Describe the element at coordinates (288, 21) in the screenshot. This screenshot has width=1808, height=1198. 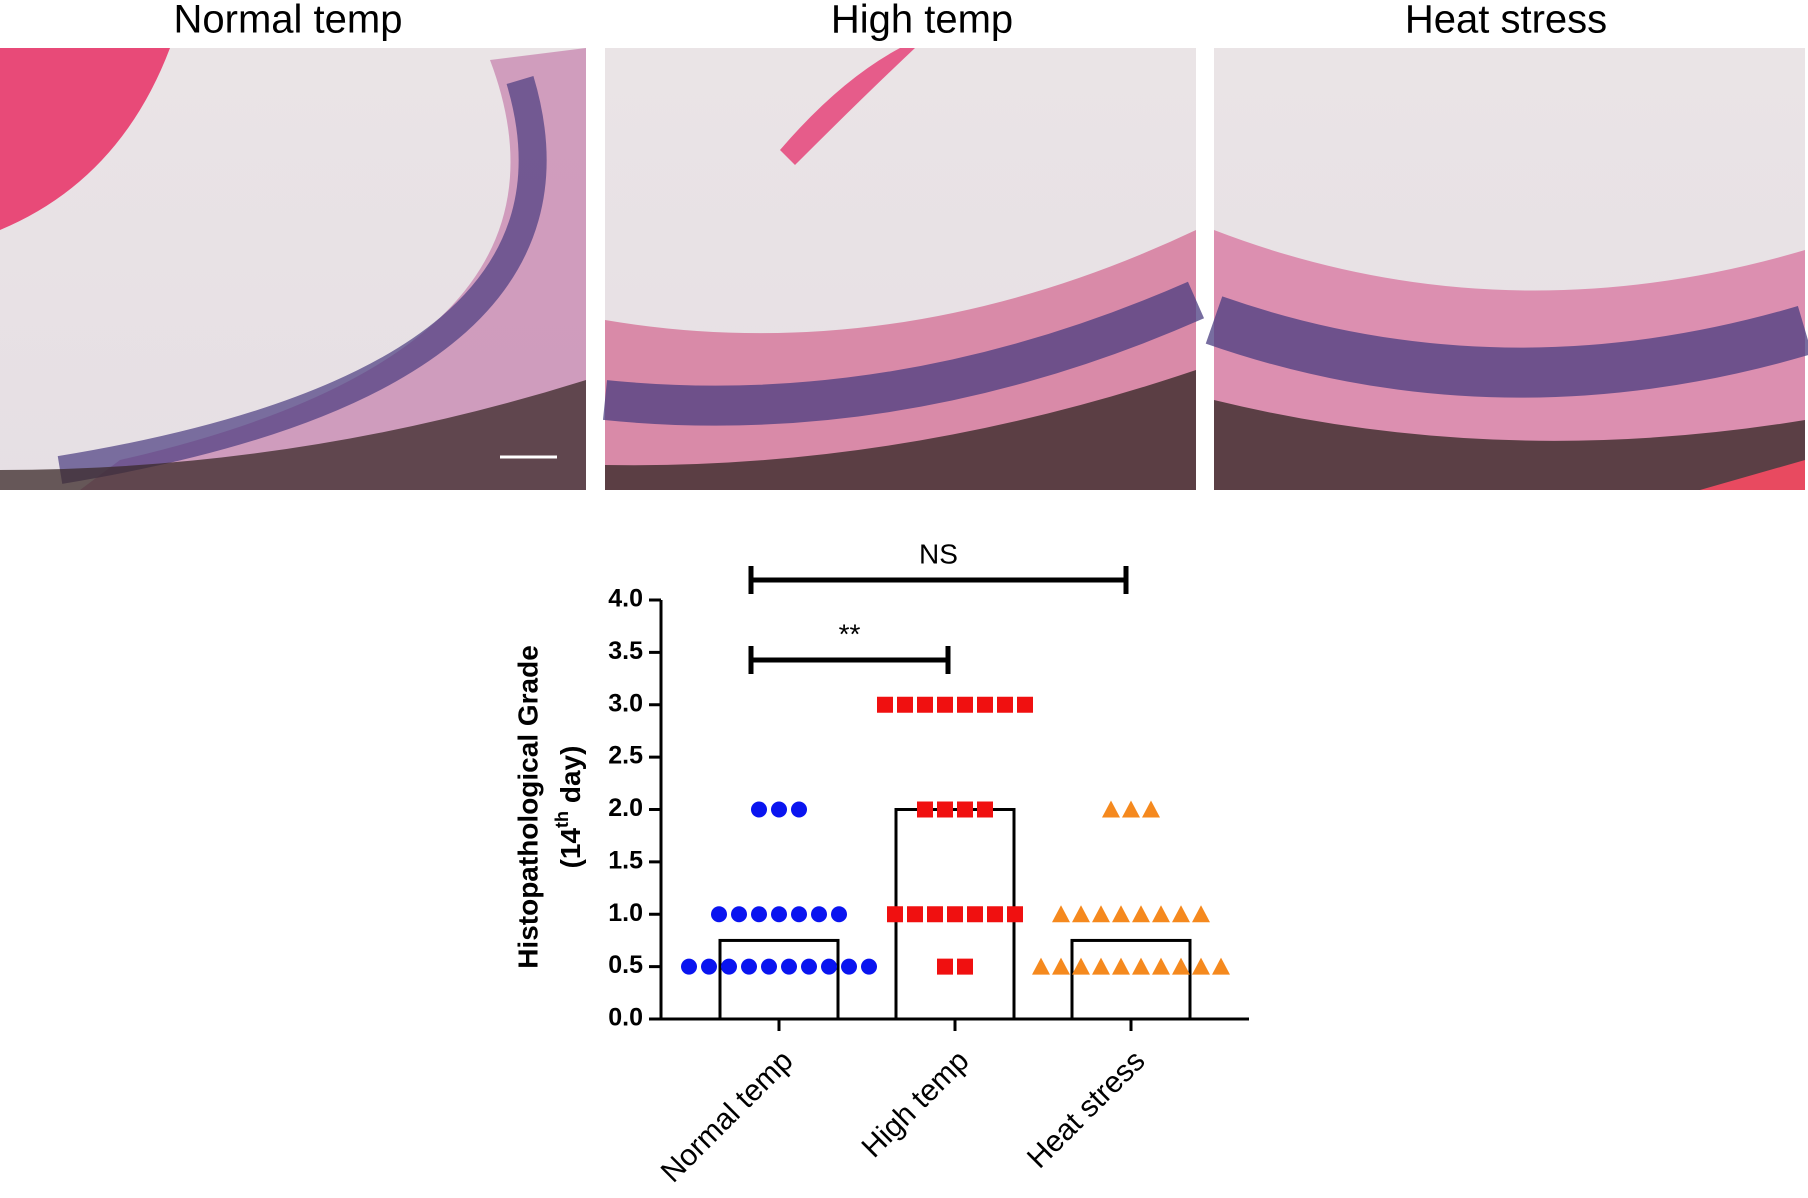
I see `panel-title: Normal temp` at that location.